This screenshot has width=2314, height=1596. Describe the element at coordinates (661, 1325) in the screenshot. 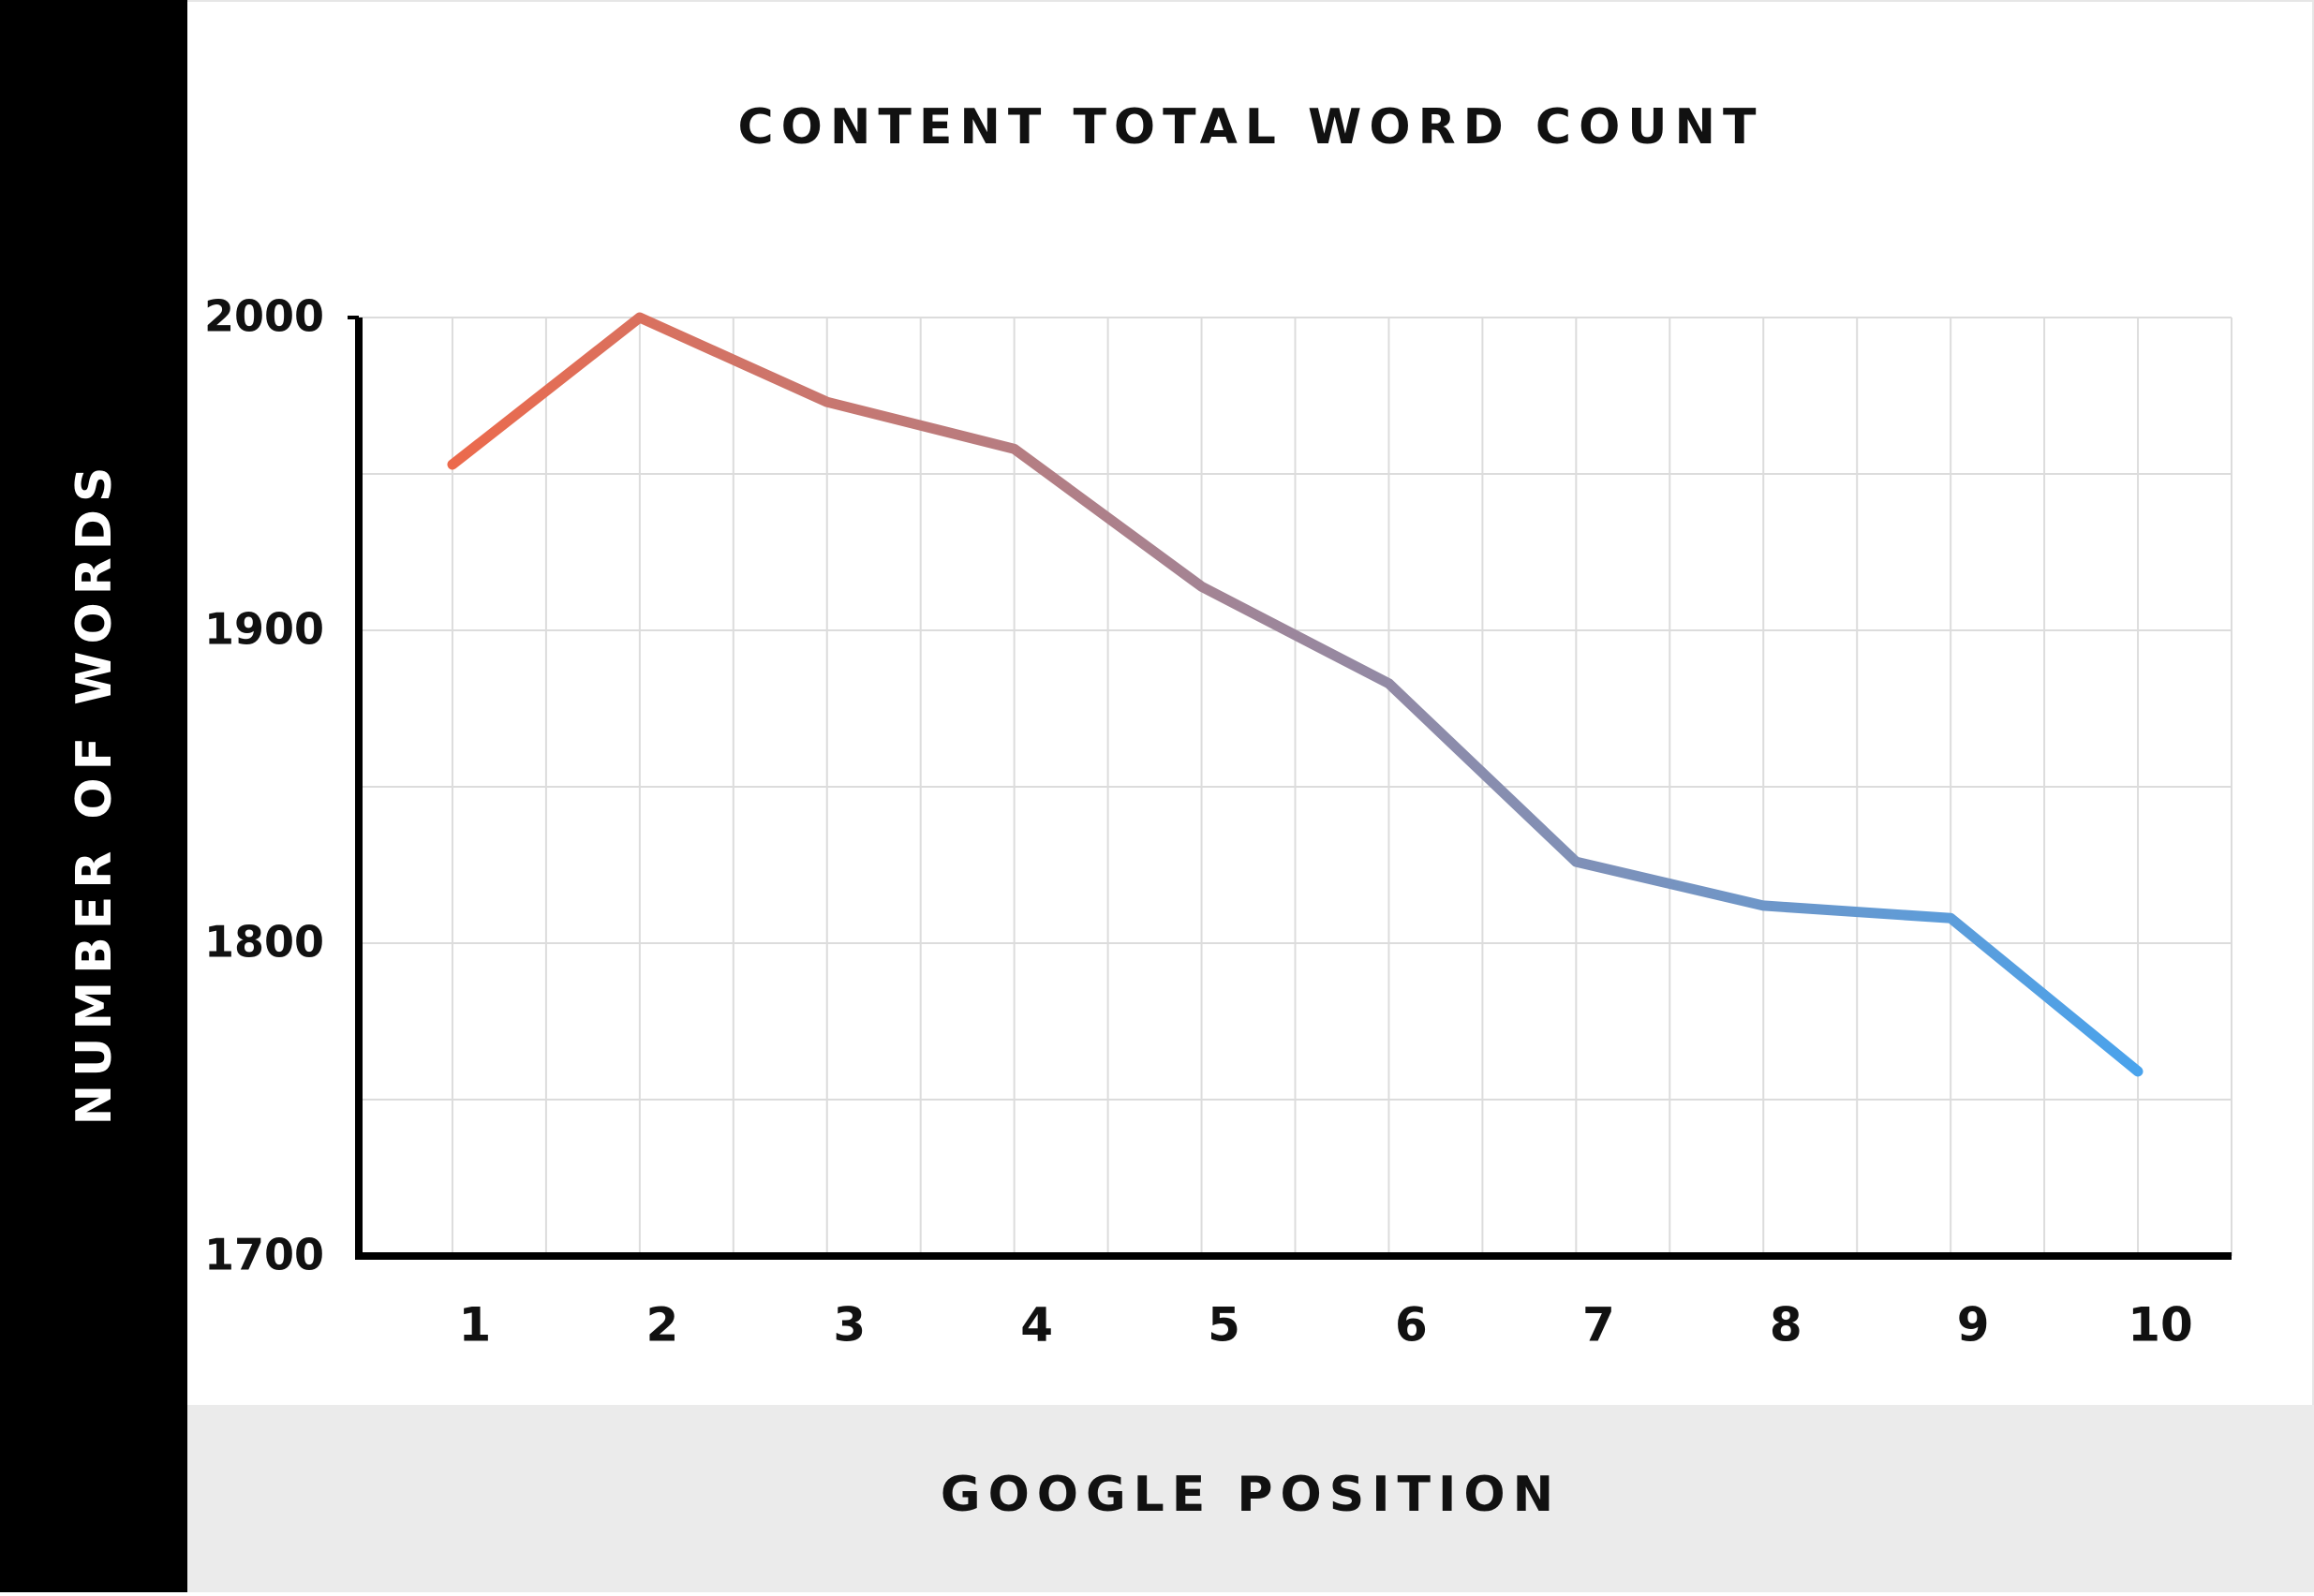

I see `x-tick-label: 2` at that location.